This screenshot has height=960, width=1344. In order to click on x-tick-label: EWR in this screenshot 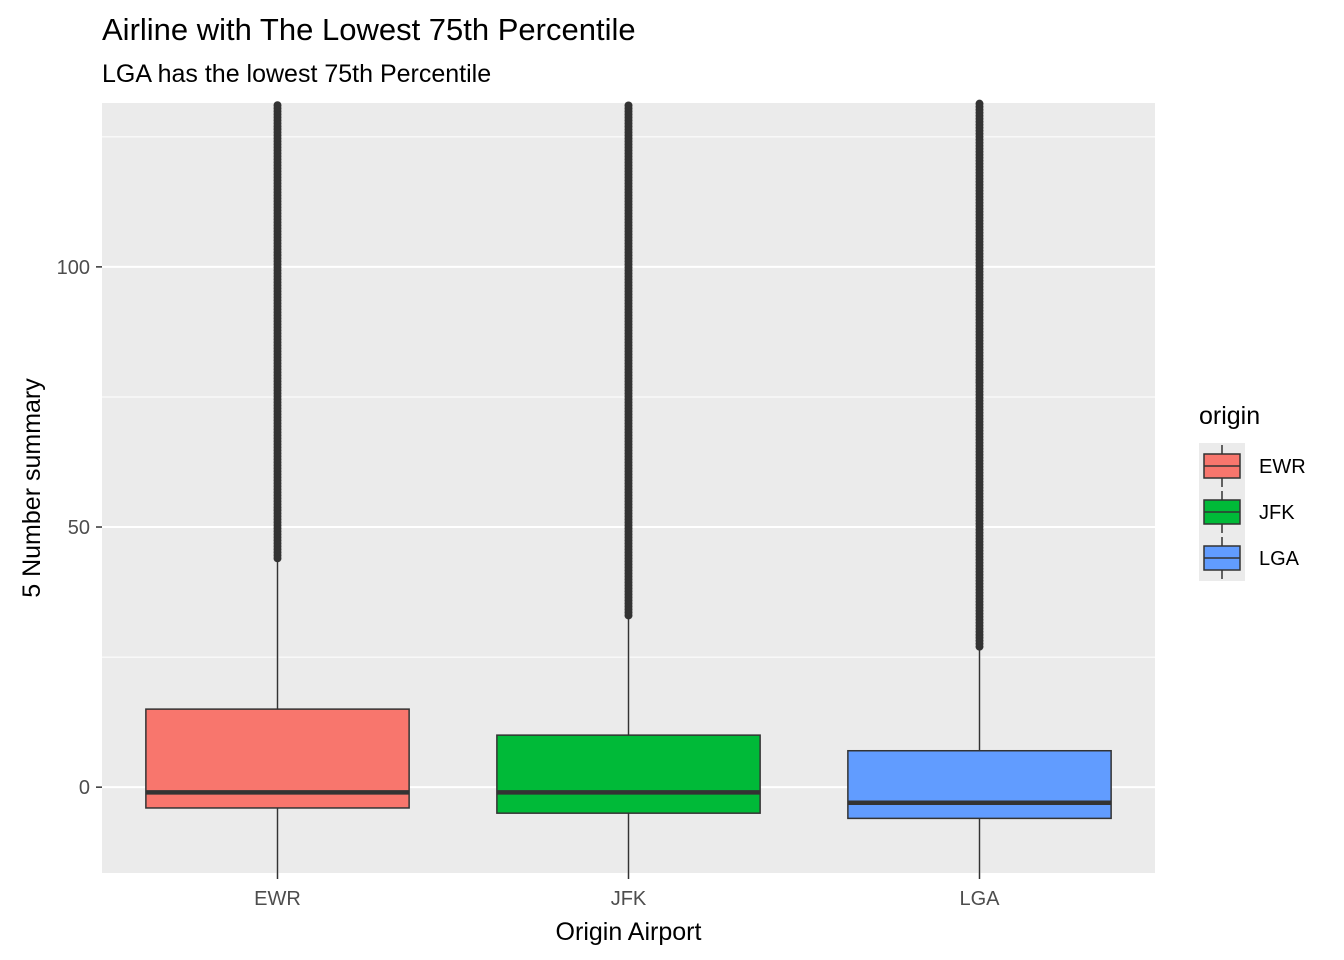, I will do `click(277, 899)`.